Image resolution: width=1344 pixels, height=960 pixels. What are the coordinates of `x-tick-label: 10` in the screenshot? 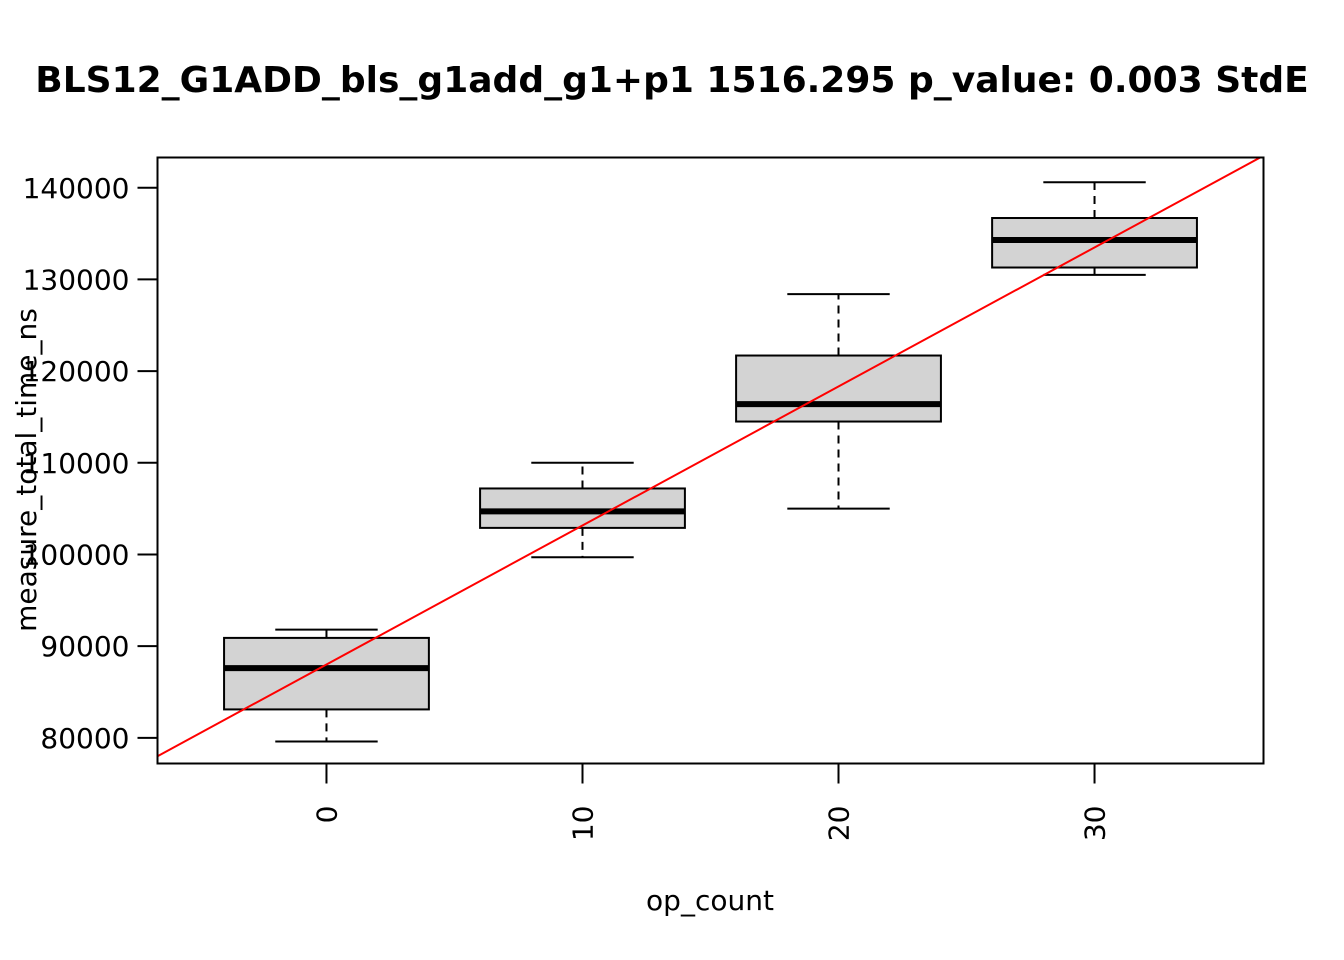 It's located at (582, 824).